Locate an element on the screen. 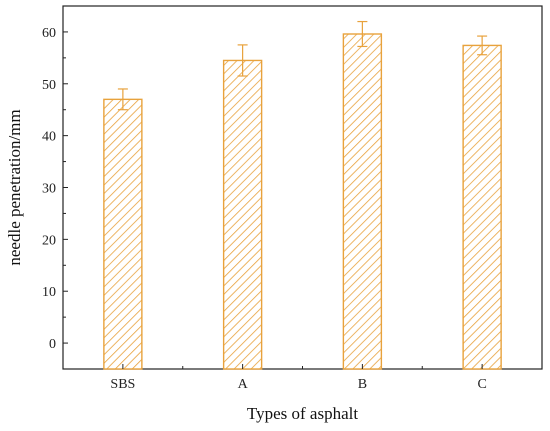  y-tick-label: 40 is located at coordinates (49, 137).